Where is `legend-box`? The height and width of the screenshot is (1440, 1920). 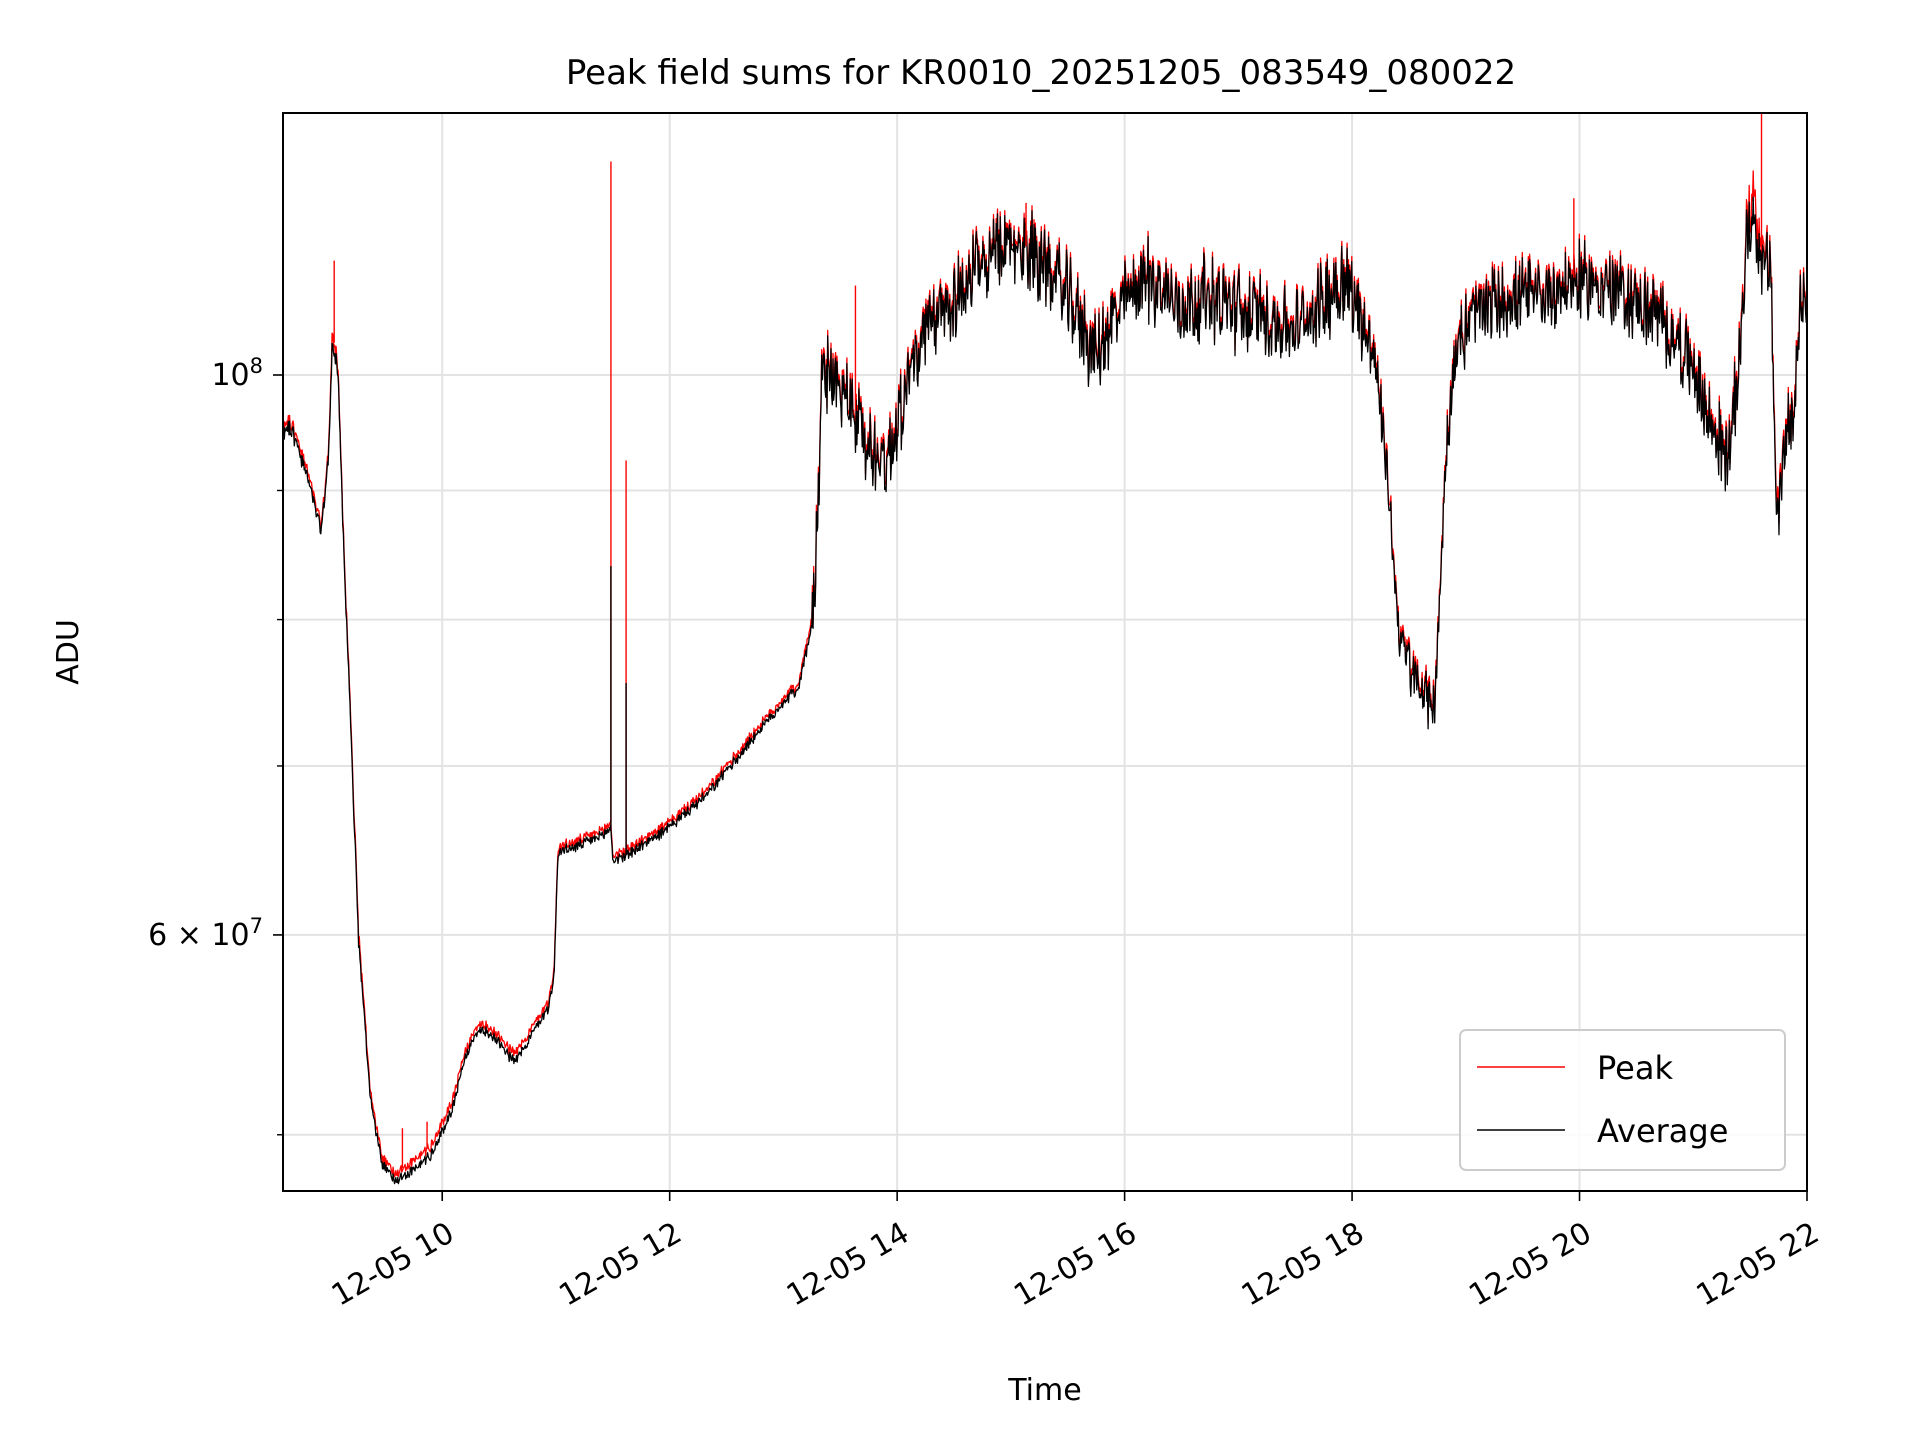 legend-box is located at coordinates (1622, 1100).